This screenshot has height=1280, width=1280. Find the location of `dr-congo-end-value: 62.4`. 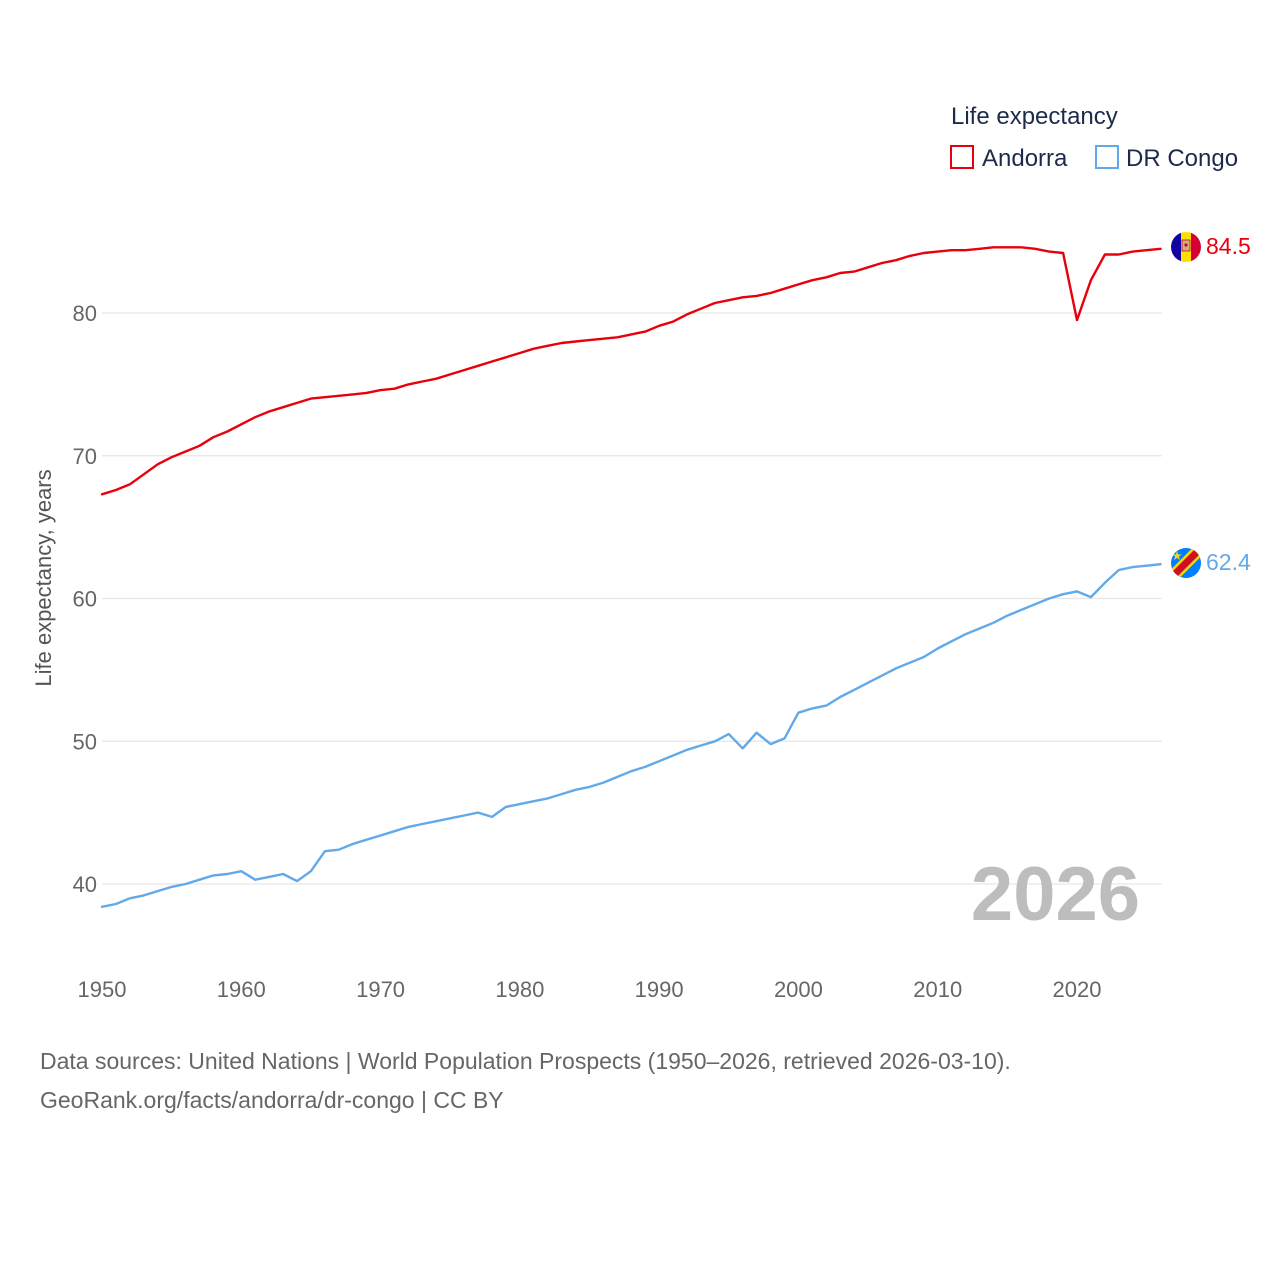

dr-congo-end-value: 62.4 is located at coordinates (1228, 562).